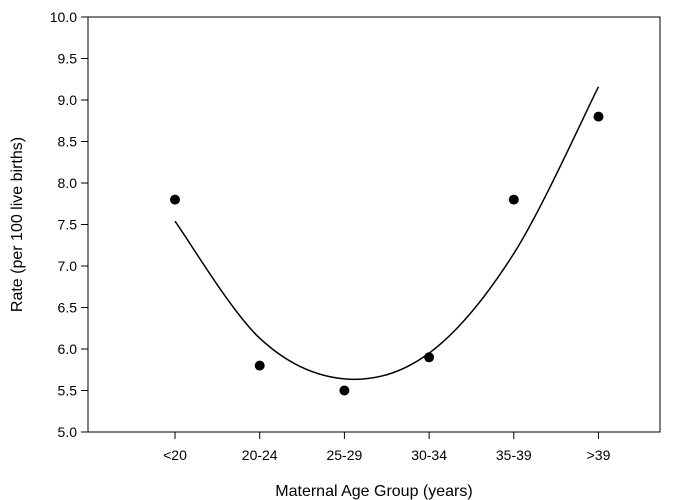 The width and height of the screenshot is (676, 500). What do you see at coordinates (373, 491) in the screenshot?
I see `x-axis-label: Maternal Age Group (years)` at bounding box center [373, 491].